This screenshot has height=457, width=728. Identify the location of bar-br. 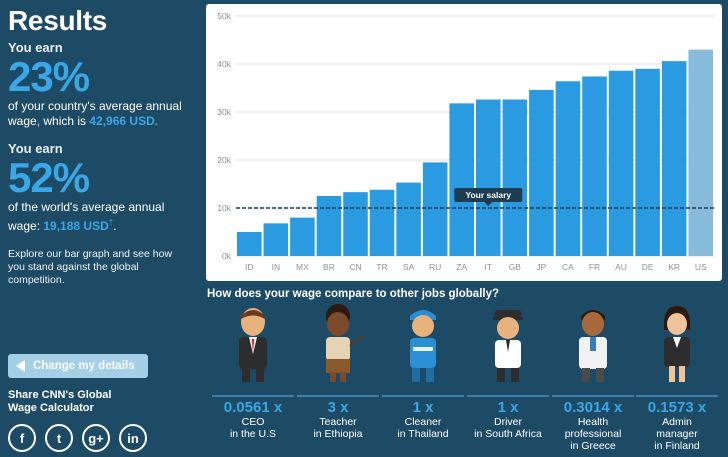
(329, 226).